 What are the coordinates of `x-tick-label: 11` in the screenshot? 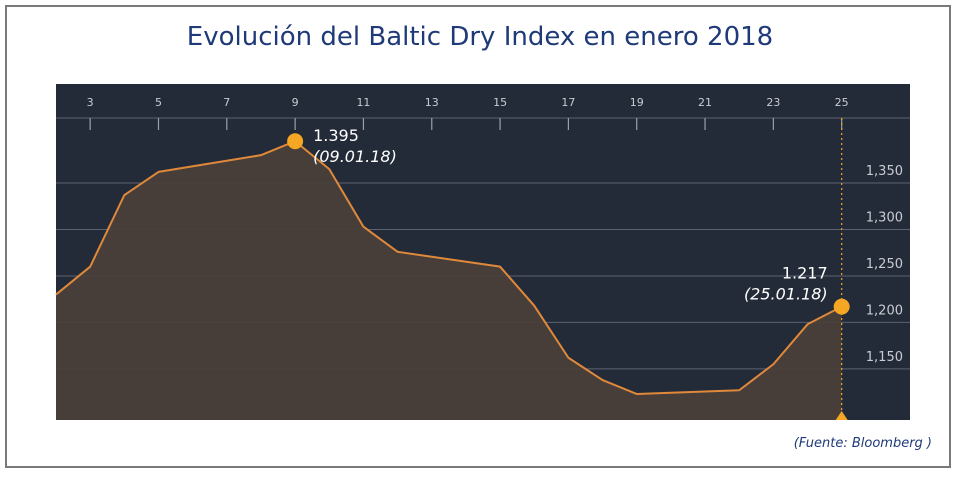 It's located at (363, 102).